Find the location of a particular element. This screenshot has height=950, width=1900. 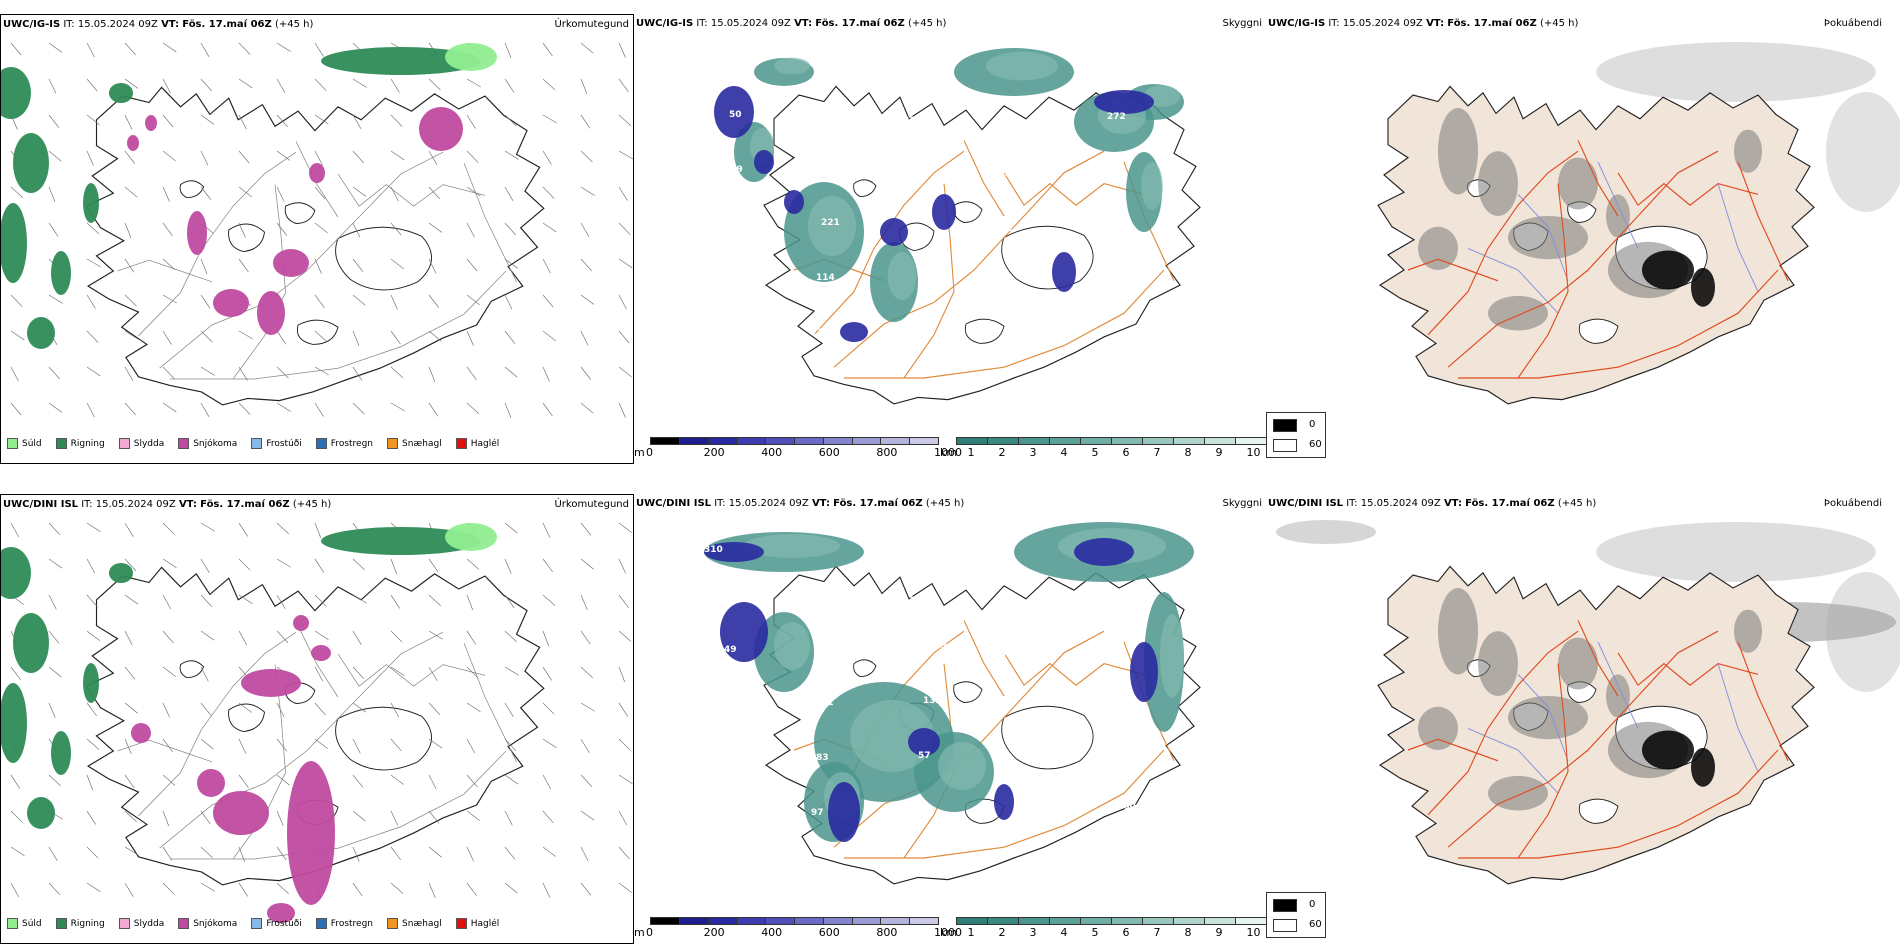

visibility-value-label: 310 is located at coordinates (713, 550).